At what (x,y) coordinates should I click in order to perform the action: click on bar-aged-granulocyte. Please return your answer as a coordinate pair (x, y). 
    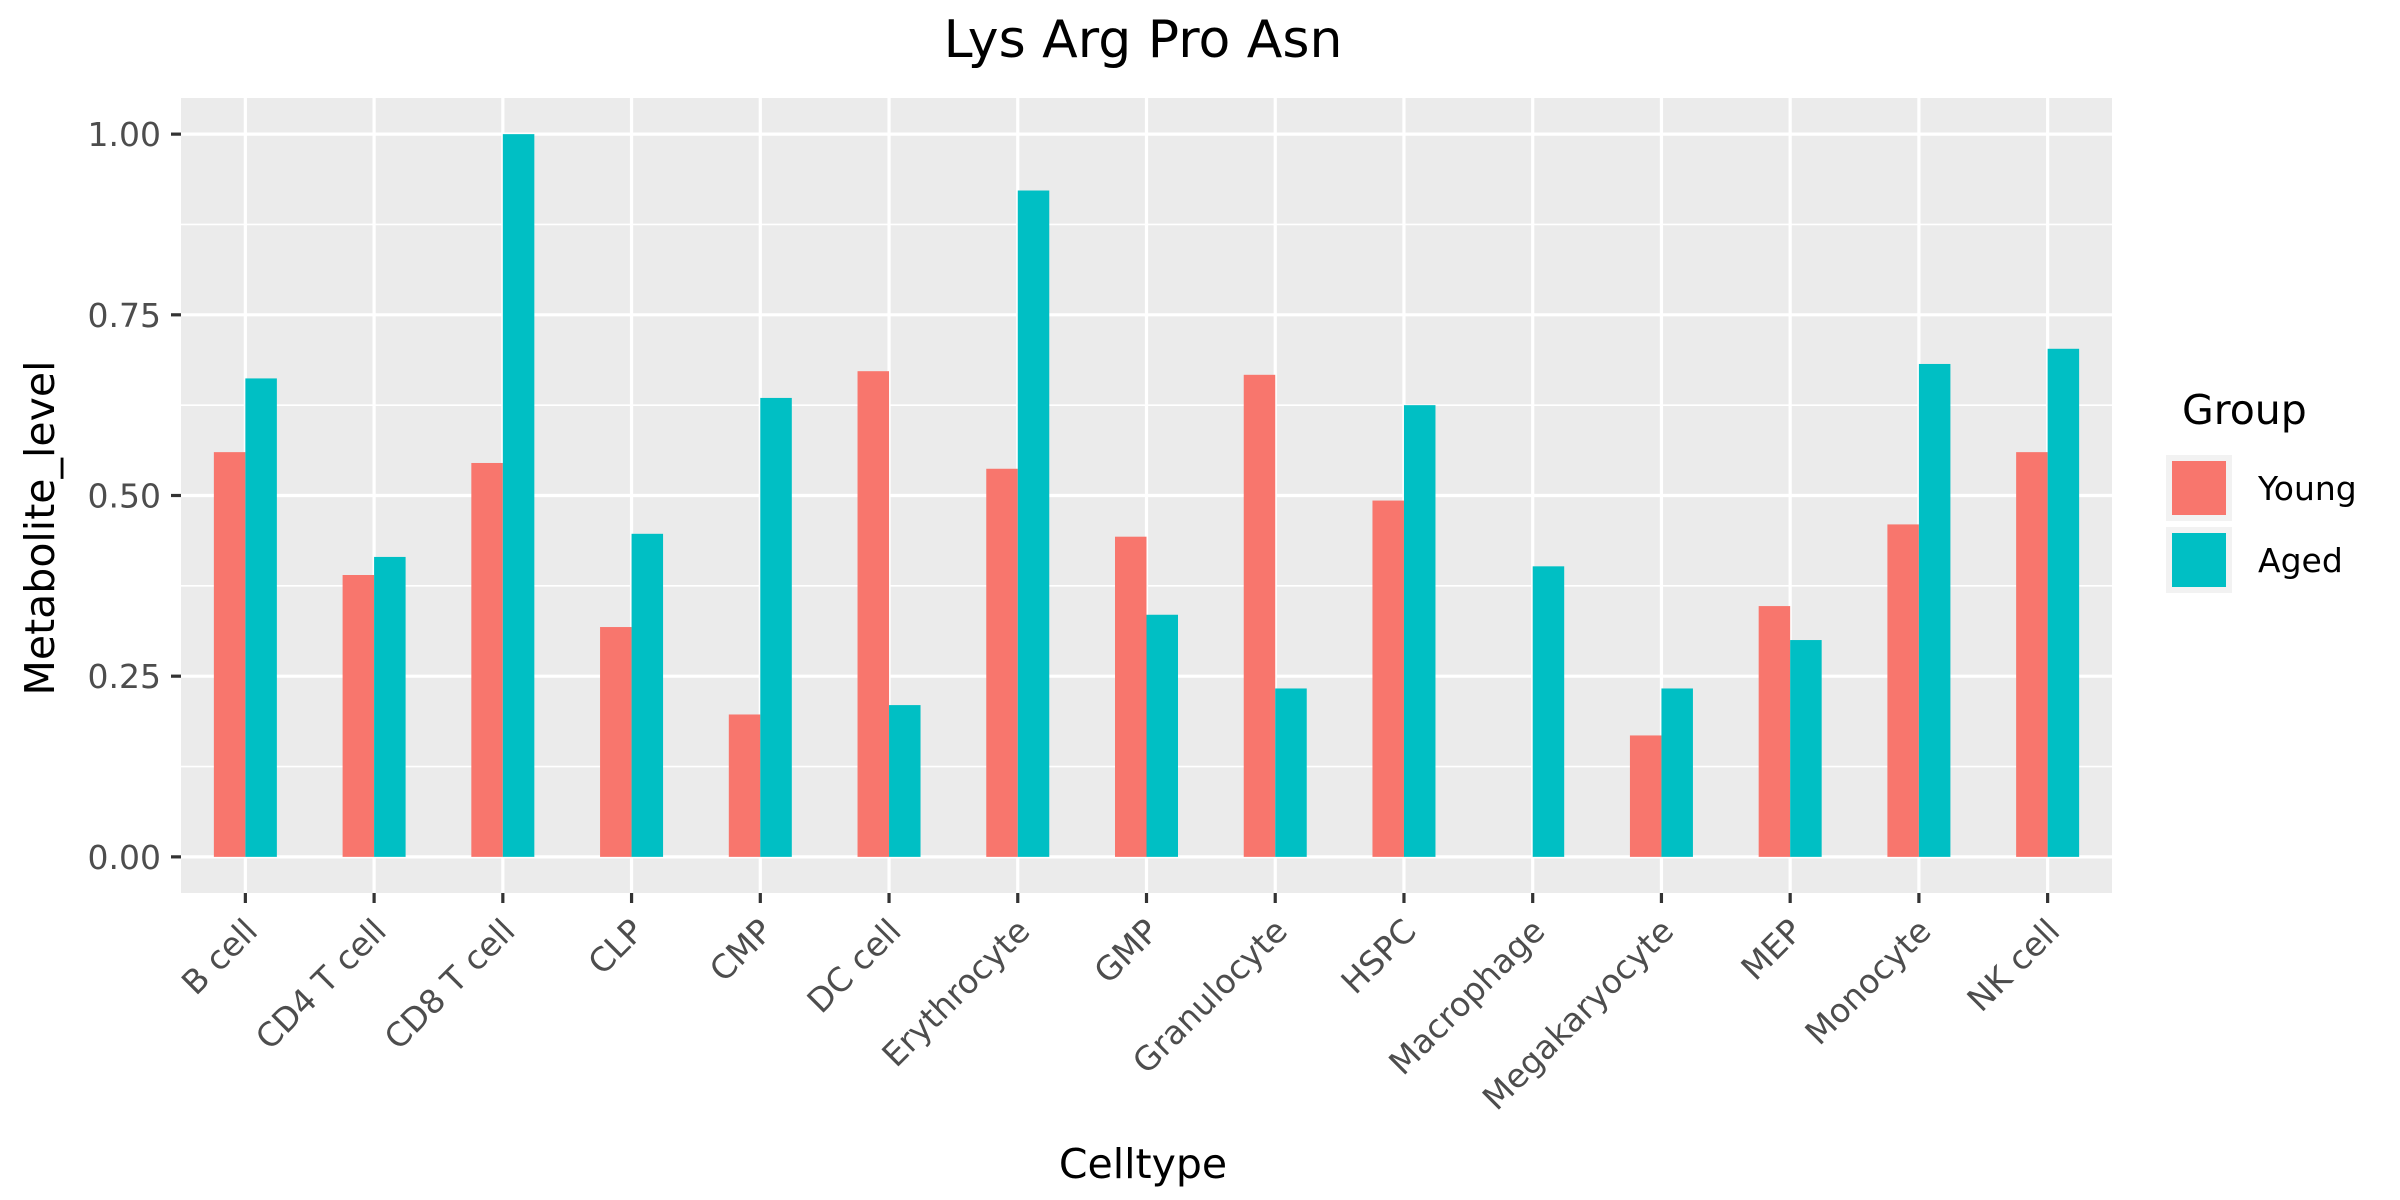
    Looking at the image, I should click on (1291, 772).